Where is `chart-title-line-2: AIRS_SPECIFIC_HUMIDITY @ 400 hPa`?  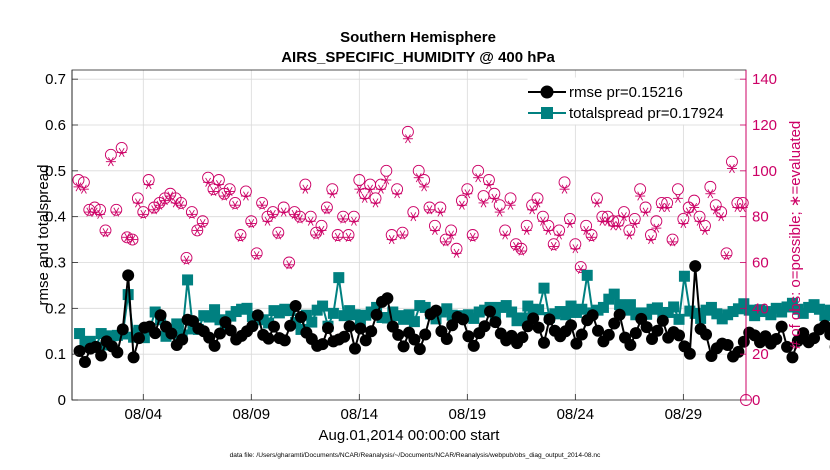
chart-title-line-2: AIRS_SPECIFIC_HUMIDITY @ 400 hPa is located at coordinates (418, 57).